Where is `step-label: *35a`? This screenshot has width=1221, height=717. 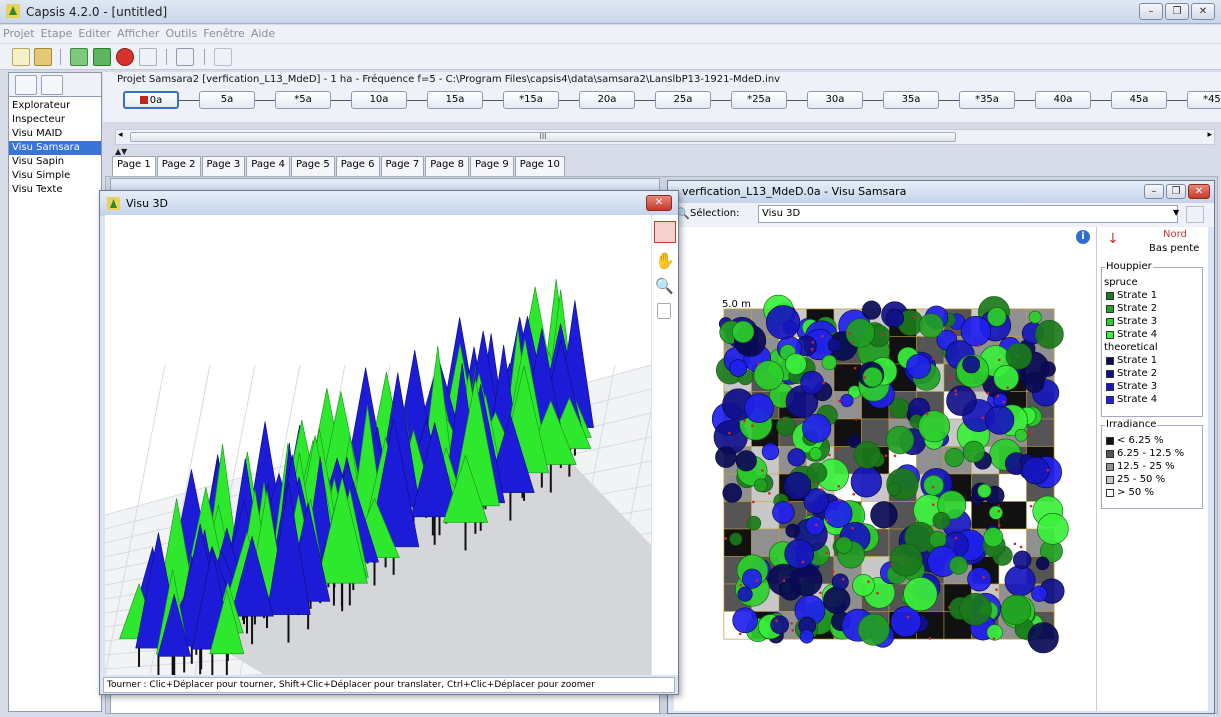
step-label: *35a is located at coordinates (987, 99).